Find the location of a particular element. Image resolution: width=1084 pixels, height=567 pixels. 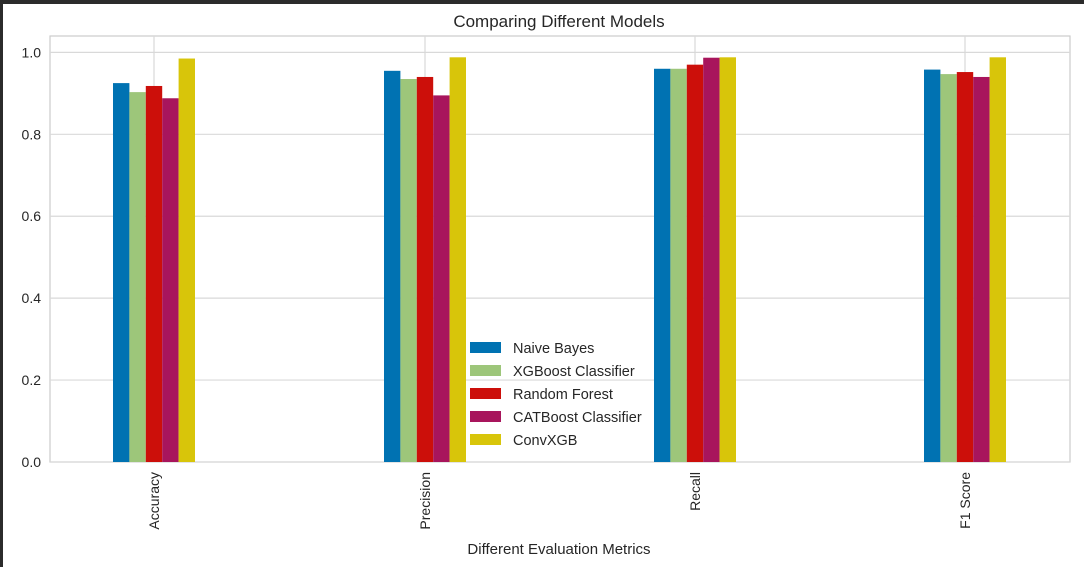

bar-convxgb-f1-score is located at coordinates (997, 260).